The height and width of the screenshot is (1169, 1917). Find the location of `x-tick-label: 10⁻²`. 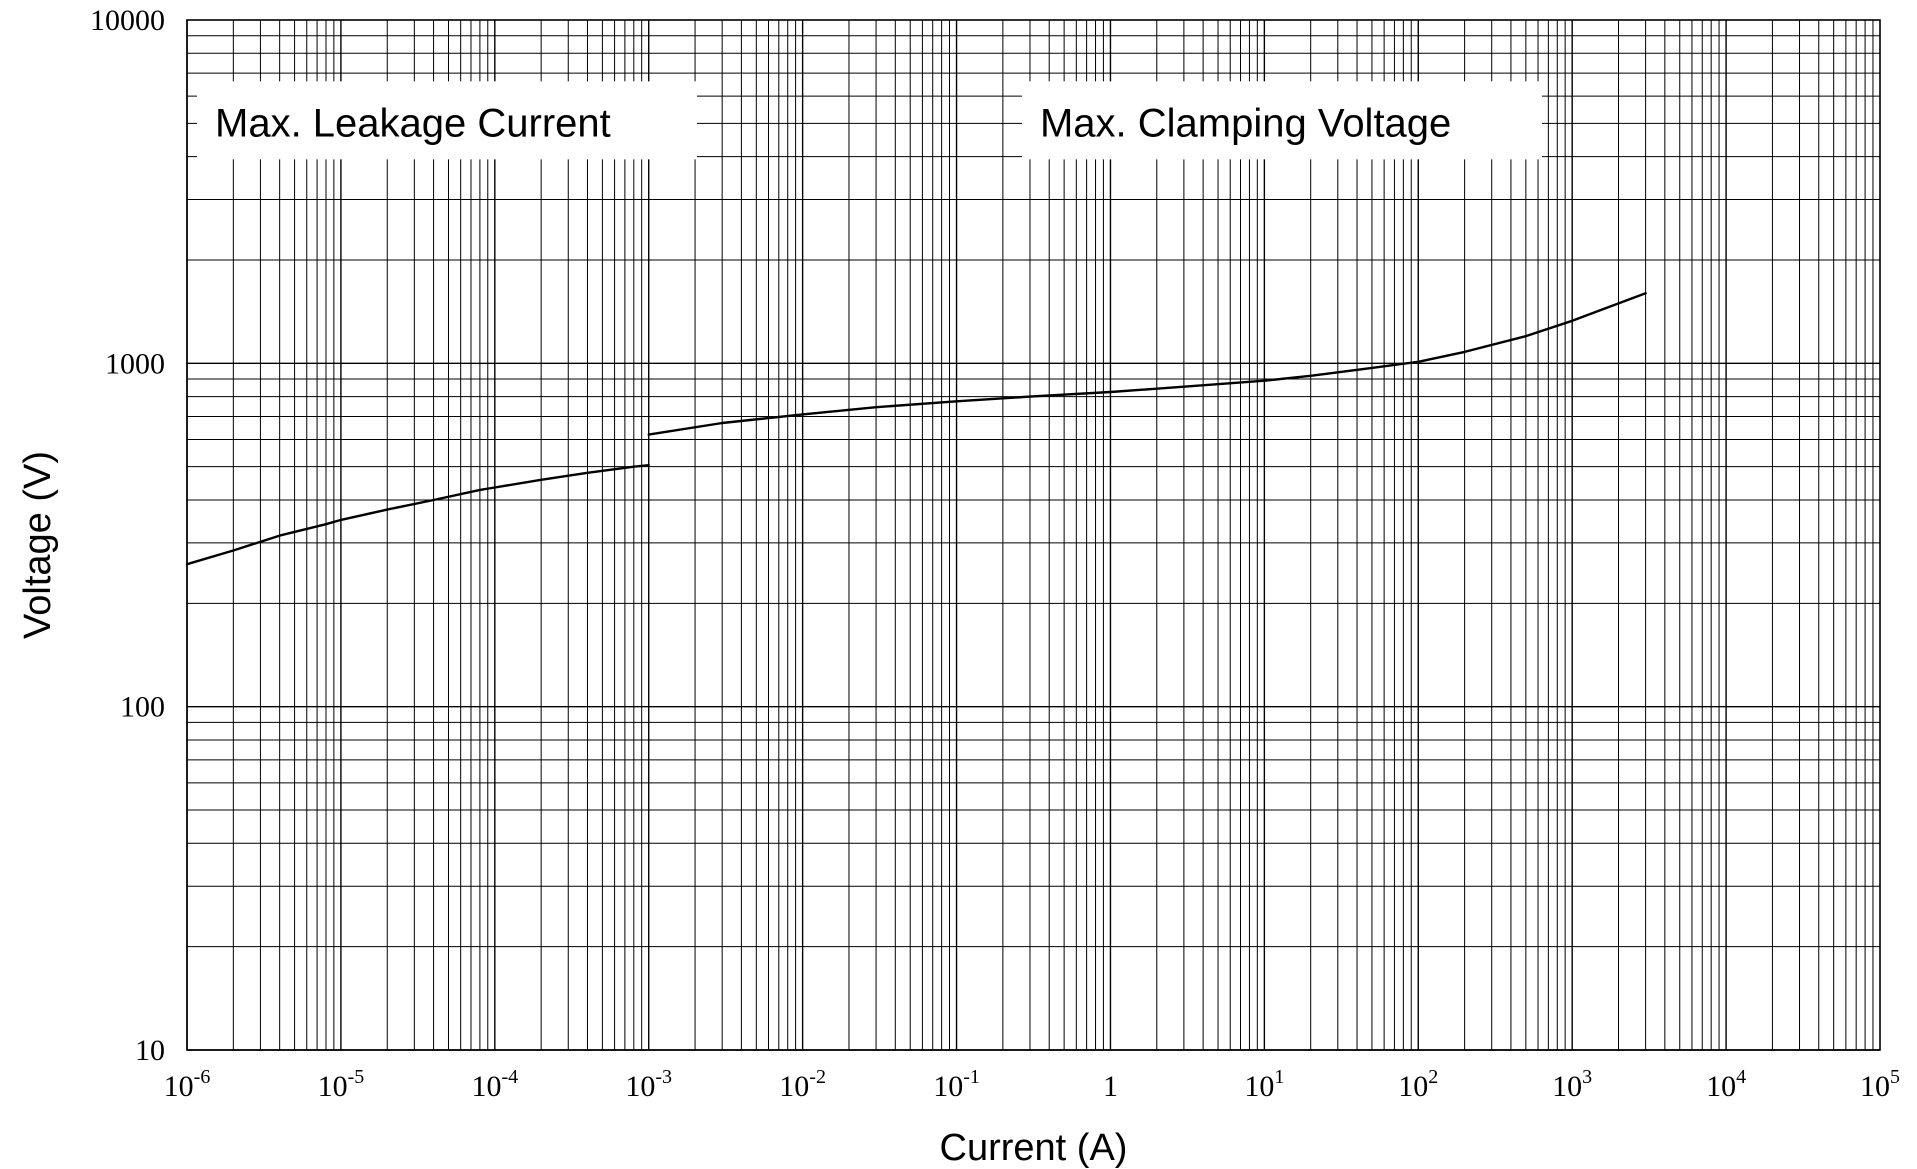

x-tick-label: 10⁻² is located at coordinates (802, 1084).